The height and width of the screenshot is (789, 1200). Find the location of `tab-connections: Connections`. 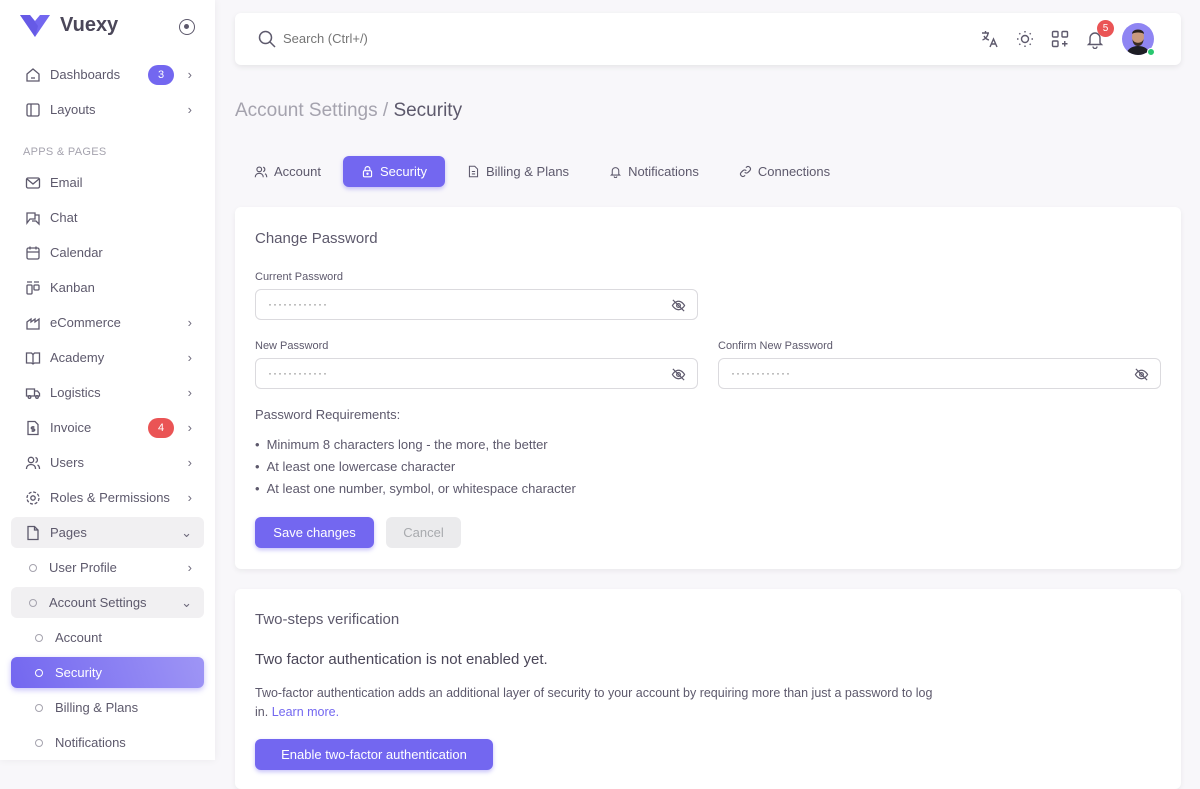

tab-connections: Connections is located at coordinates (784, 171).